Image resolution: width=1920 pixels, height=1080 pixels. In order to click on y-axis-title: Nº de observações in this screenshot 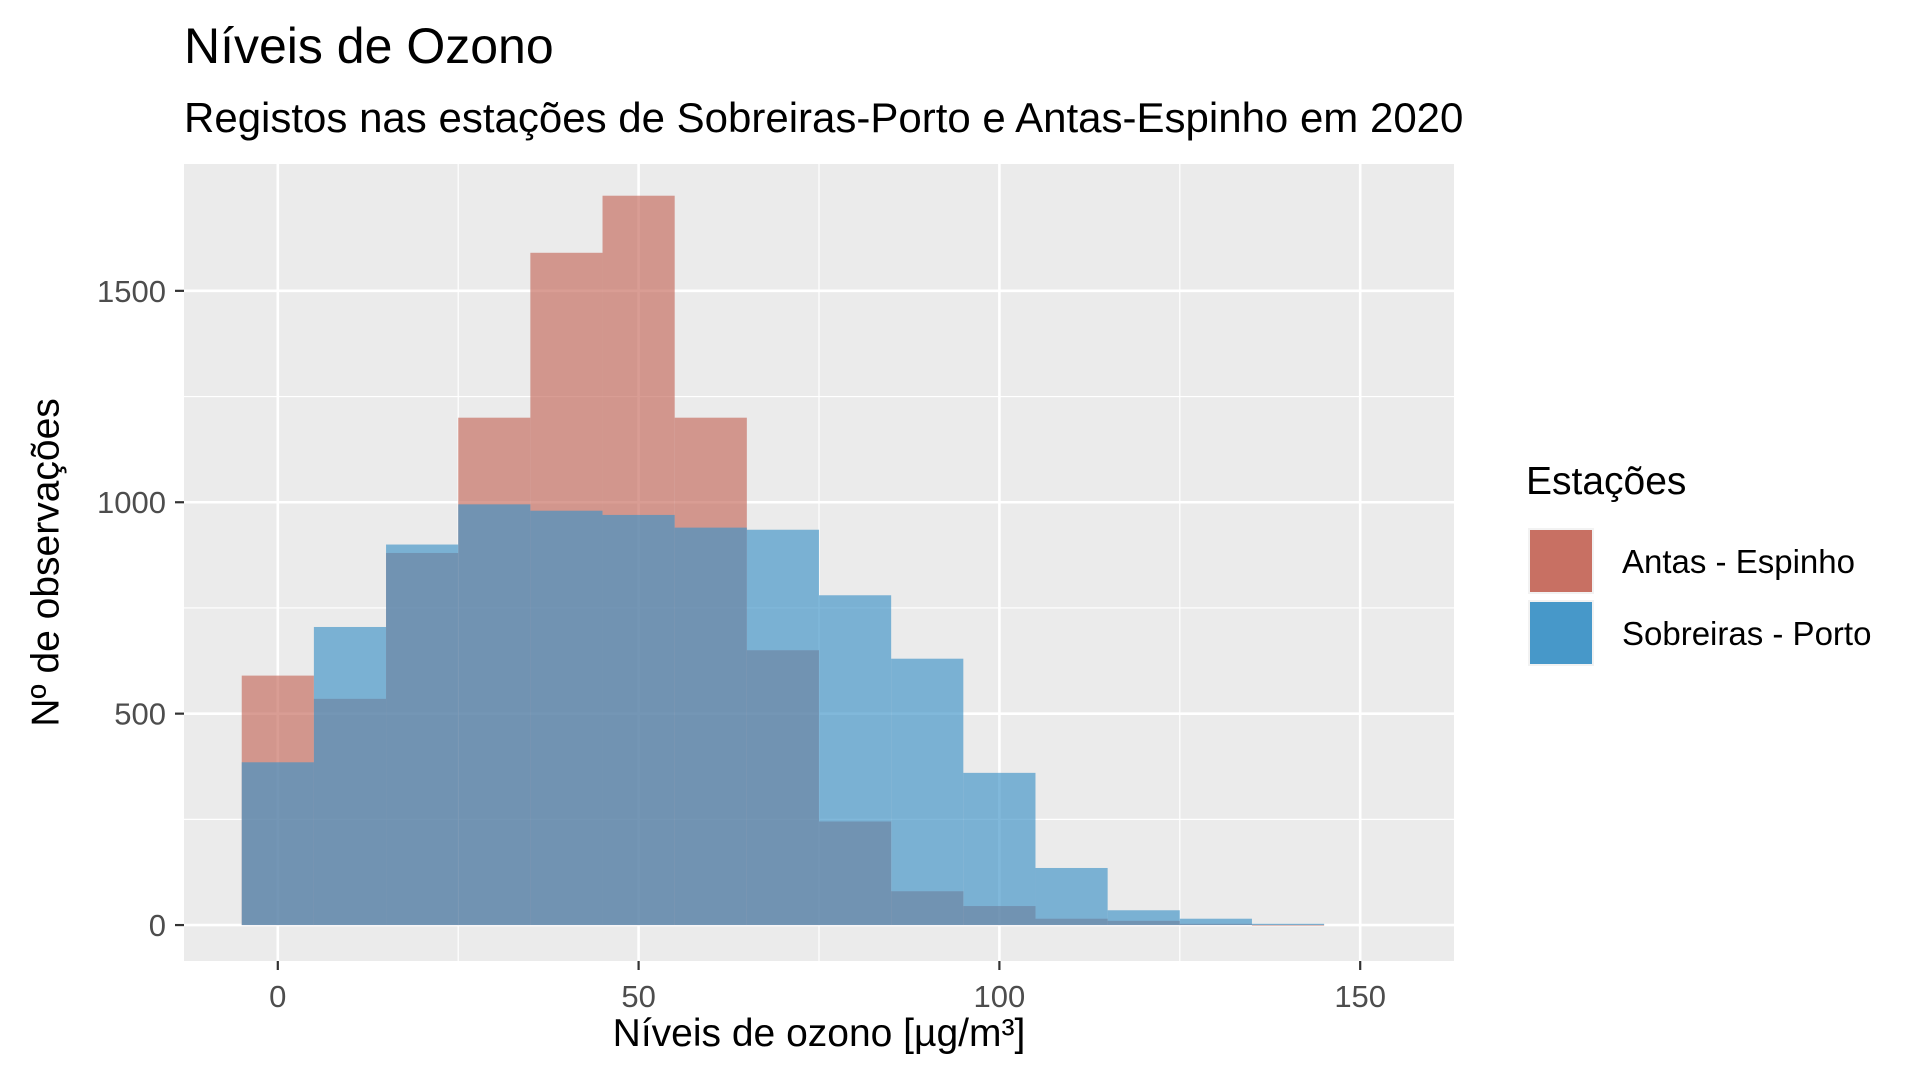, I will do `click(45, 562)`.